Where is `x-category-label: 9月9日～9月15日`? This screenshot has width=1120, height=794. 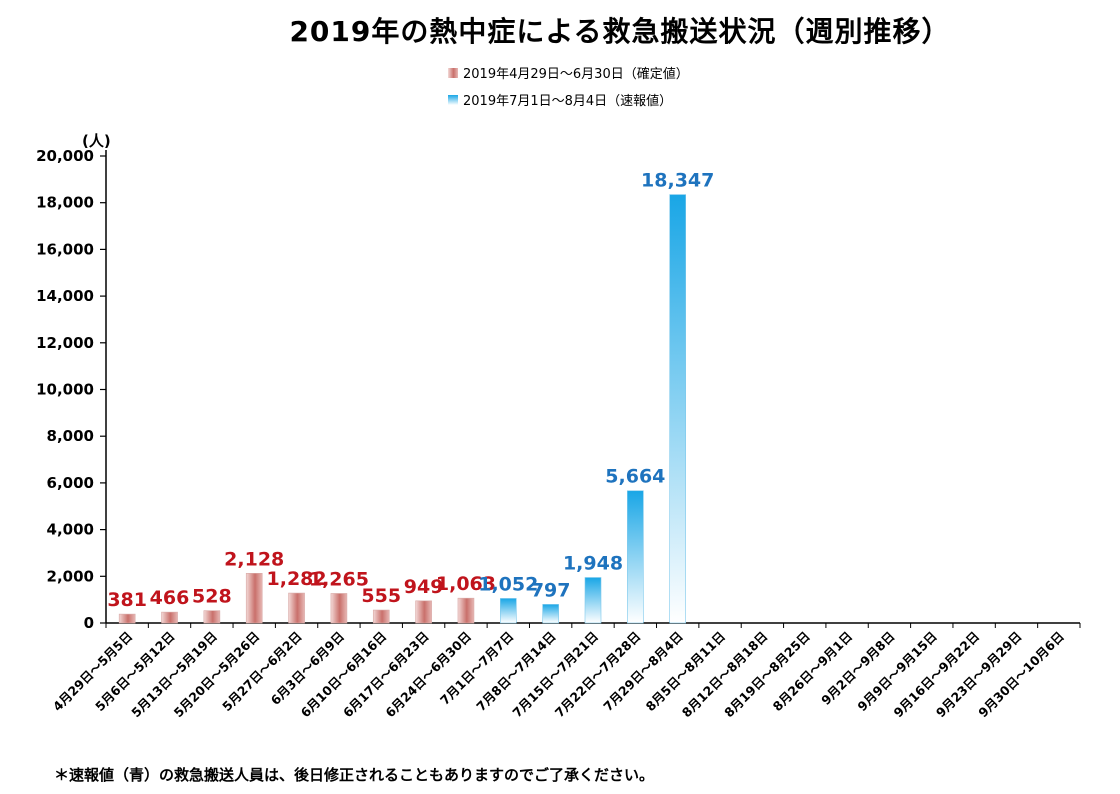 x-category-label: 9月9日～9月15日 is located at coordinates (897, 672).